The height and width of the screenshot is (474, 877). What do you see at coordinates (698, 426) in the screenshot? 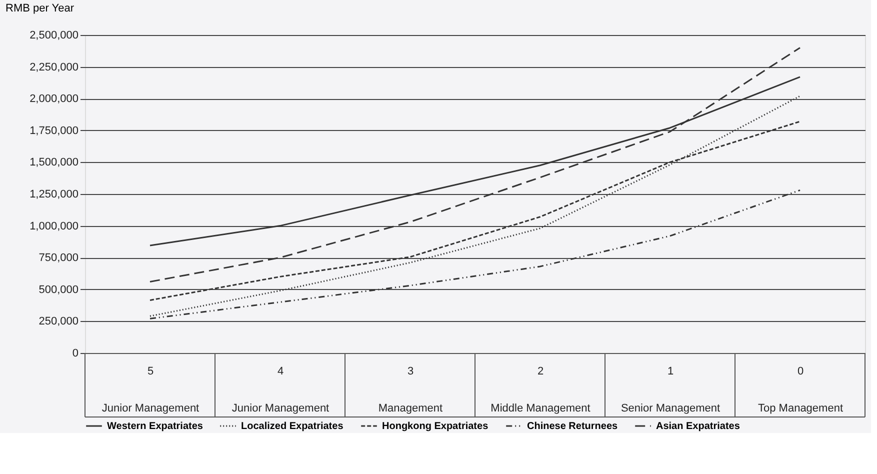
I see `legend-label: Asian Expatriates` at bounding box center [698, 426].